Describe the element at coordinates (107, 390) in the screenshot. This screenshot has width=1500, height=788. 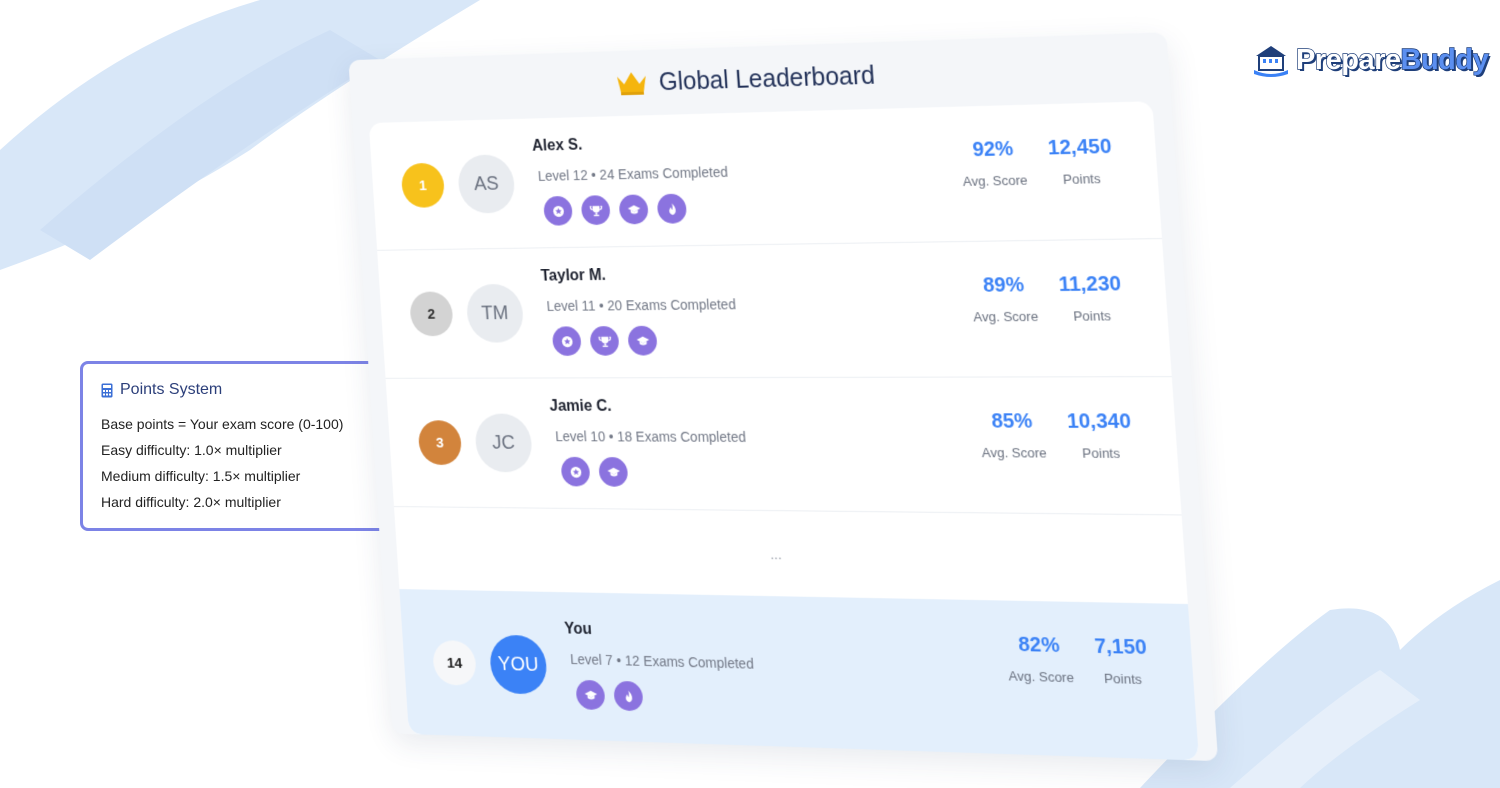
I see `calculator-icon` at that location.